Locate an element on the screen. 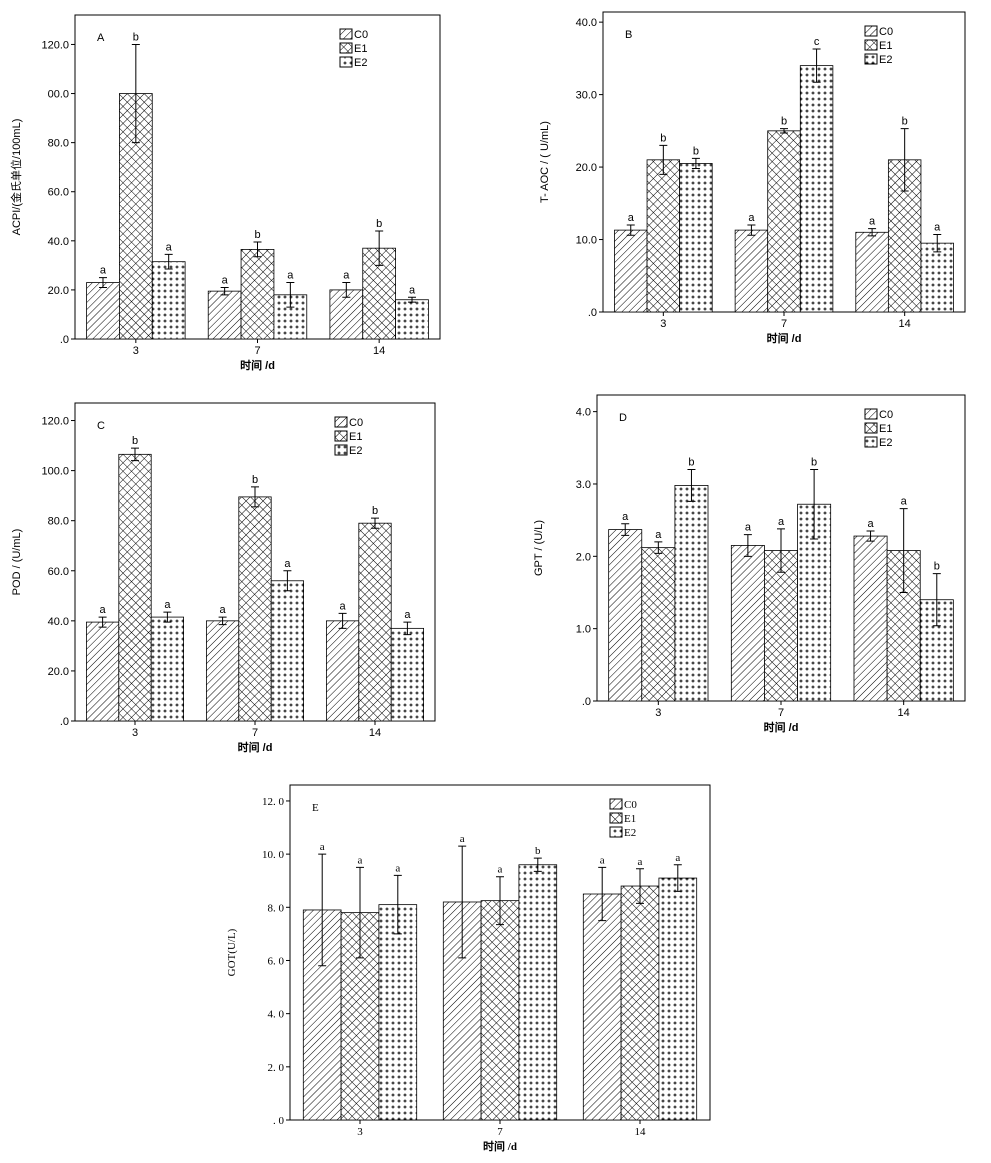  y-axis-label: GPT / (U/L) is located at coordinates (539, 548).